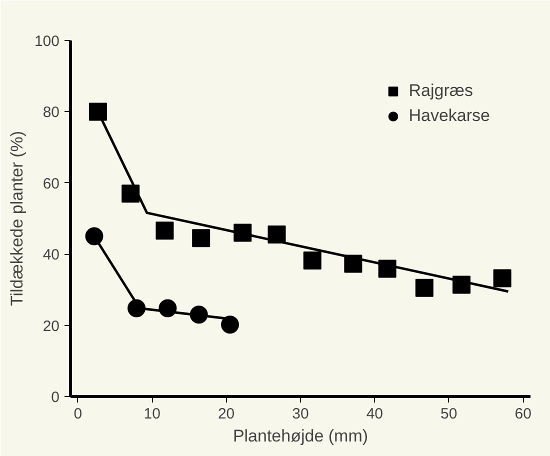 This screenshot has width=550, height=456. What do you see at coordinates (523, 414) in the screenshot?
I see `x-tick-label: 60` at bounding box center [523, 414].